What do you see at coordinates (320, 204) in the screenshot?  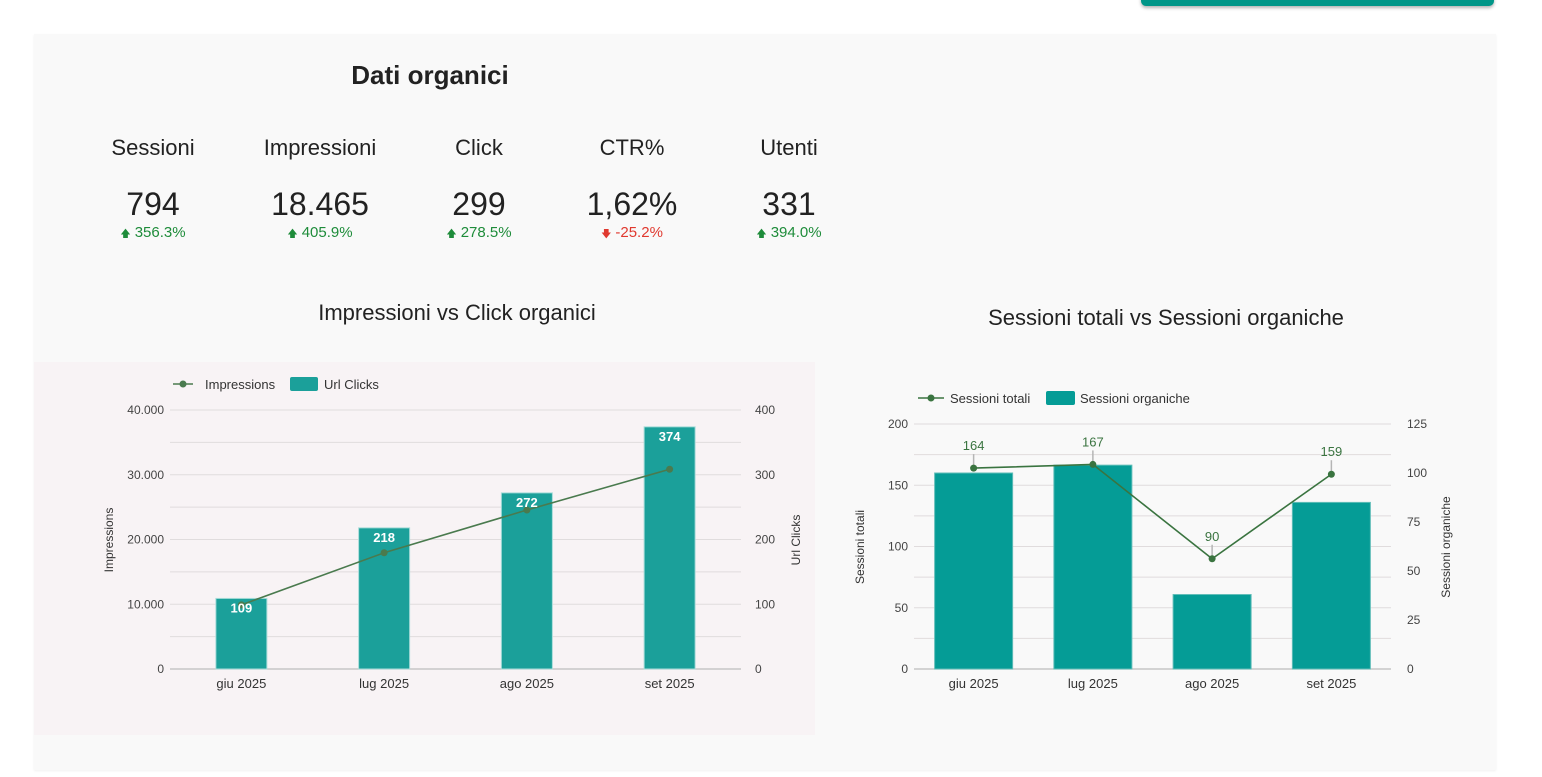 I see `kpi-value: 18.465` at bounding box center [320, 204].